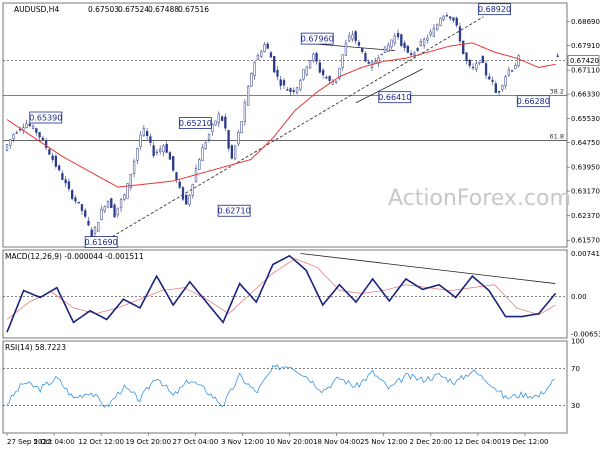  I want to click on price-label: 0.62710, so click(234, 211).